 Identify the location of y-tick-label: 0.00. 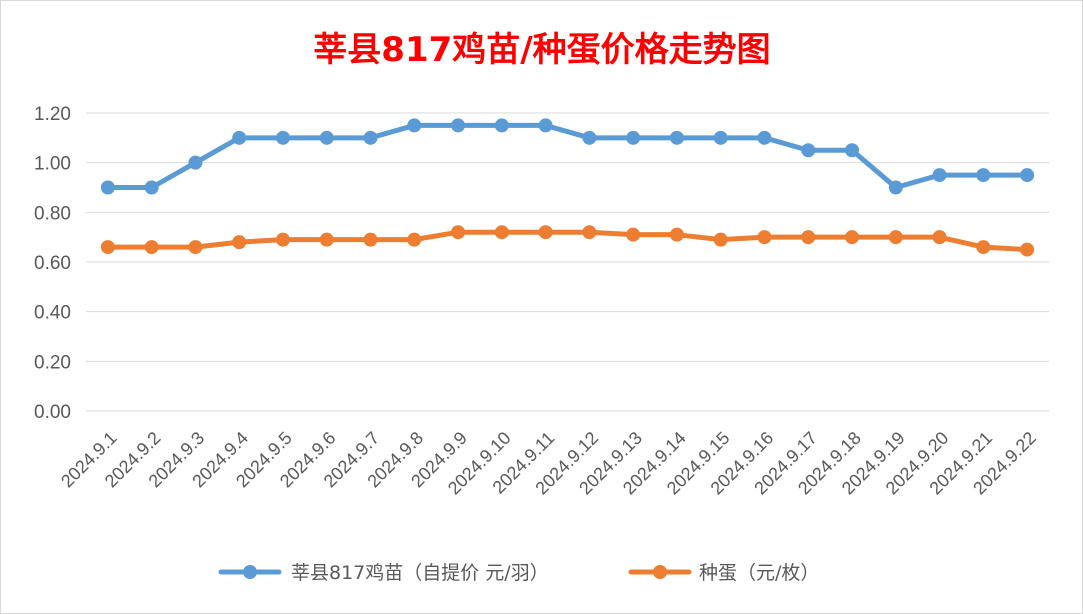
(52, 412).